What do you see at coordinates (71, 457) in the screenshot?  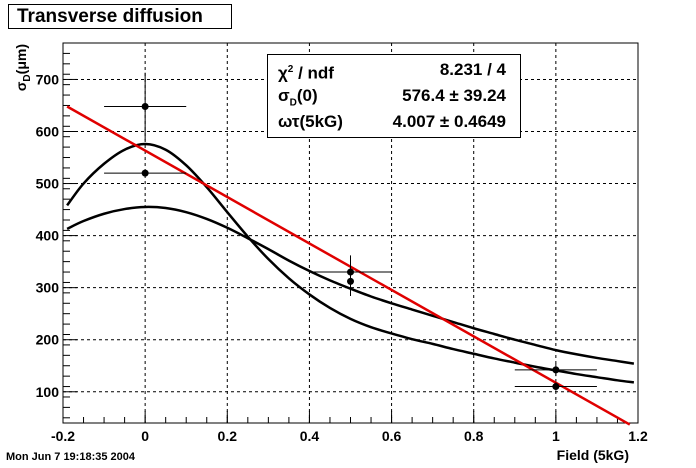 I see `timestamp-footer: Mon Jun 7 19:18:35 2004` at bounding box center [71, 457].